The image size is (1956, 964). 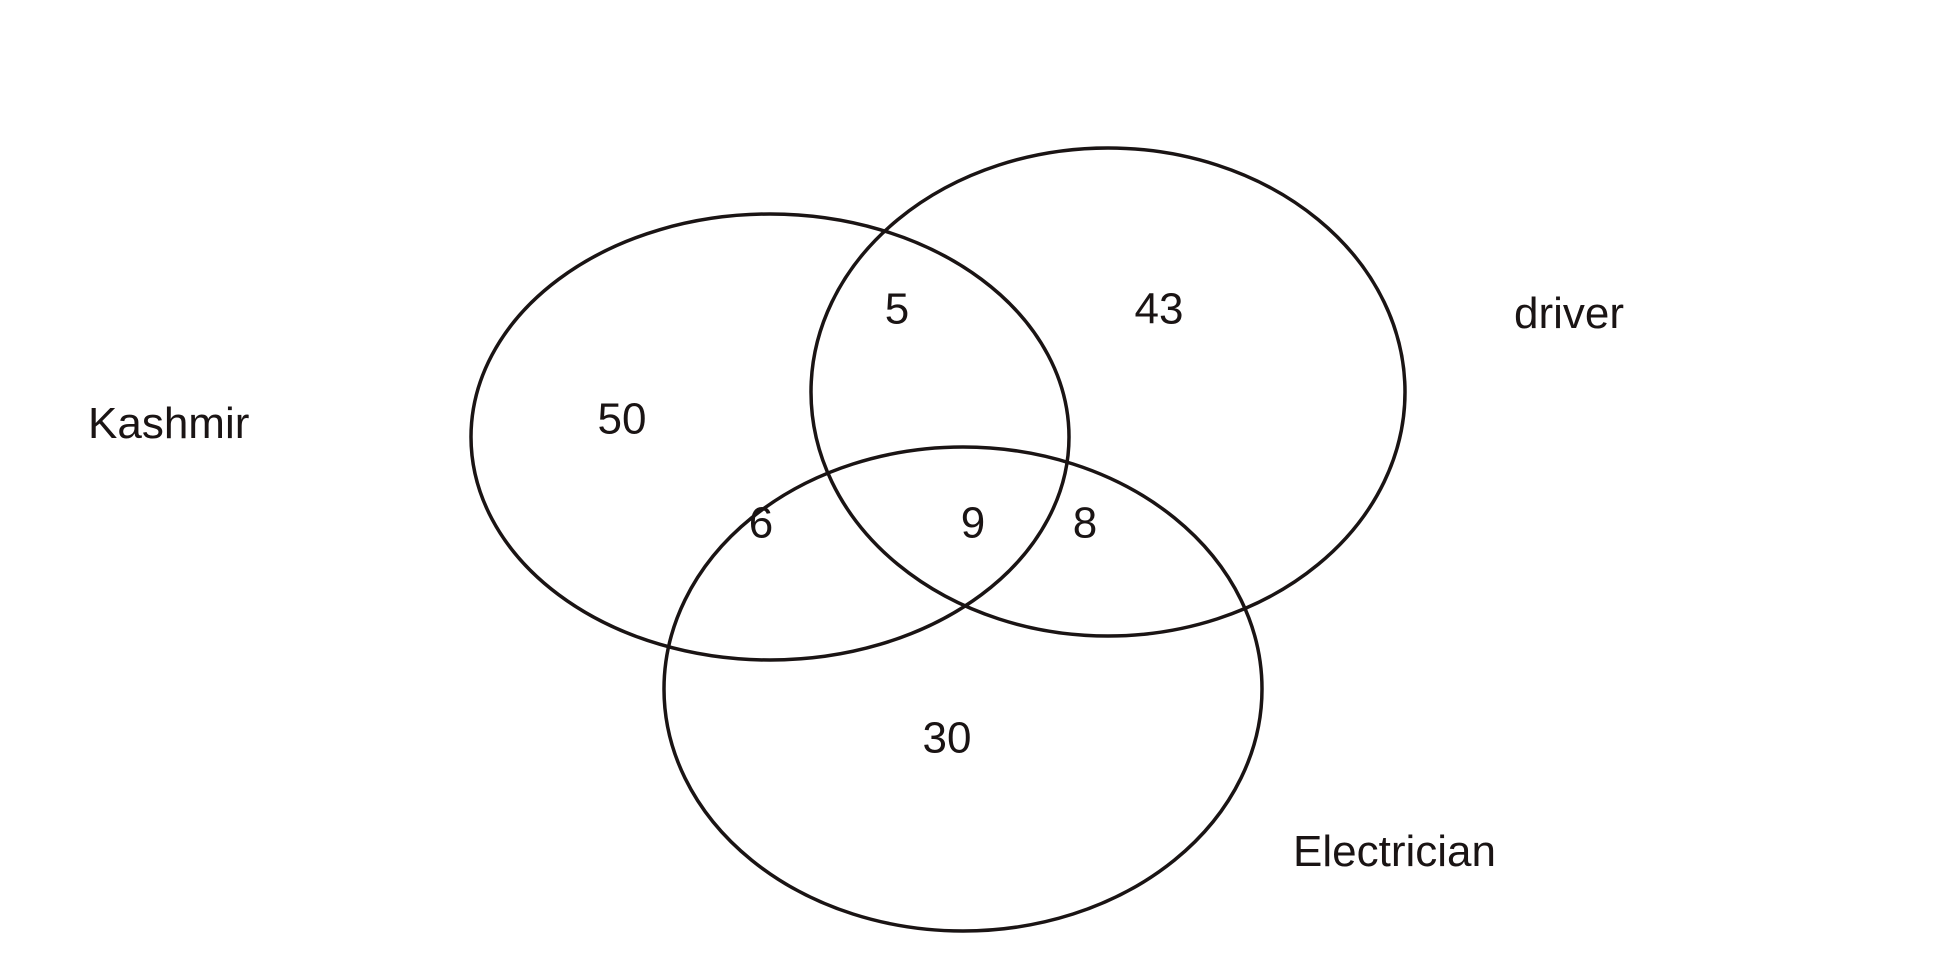 I want to click on driver-electrician-count: 8, so click(x=1085, y=523).